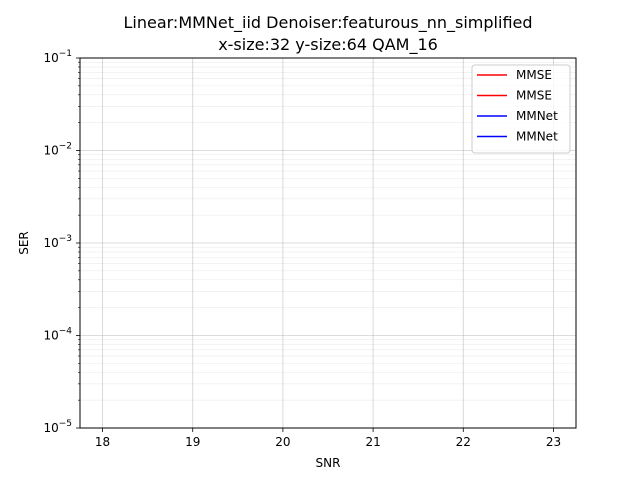 The height and width of the screenshot is (480, 640). What do you see at coordinates (328, 45) in the screenshot?
I see `chart-title-line2: x-size:32 y-size:64 QAM_16` at bounding box center [328, 45].